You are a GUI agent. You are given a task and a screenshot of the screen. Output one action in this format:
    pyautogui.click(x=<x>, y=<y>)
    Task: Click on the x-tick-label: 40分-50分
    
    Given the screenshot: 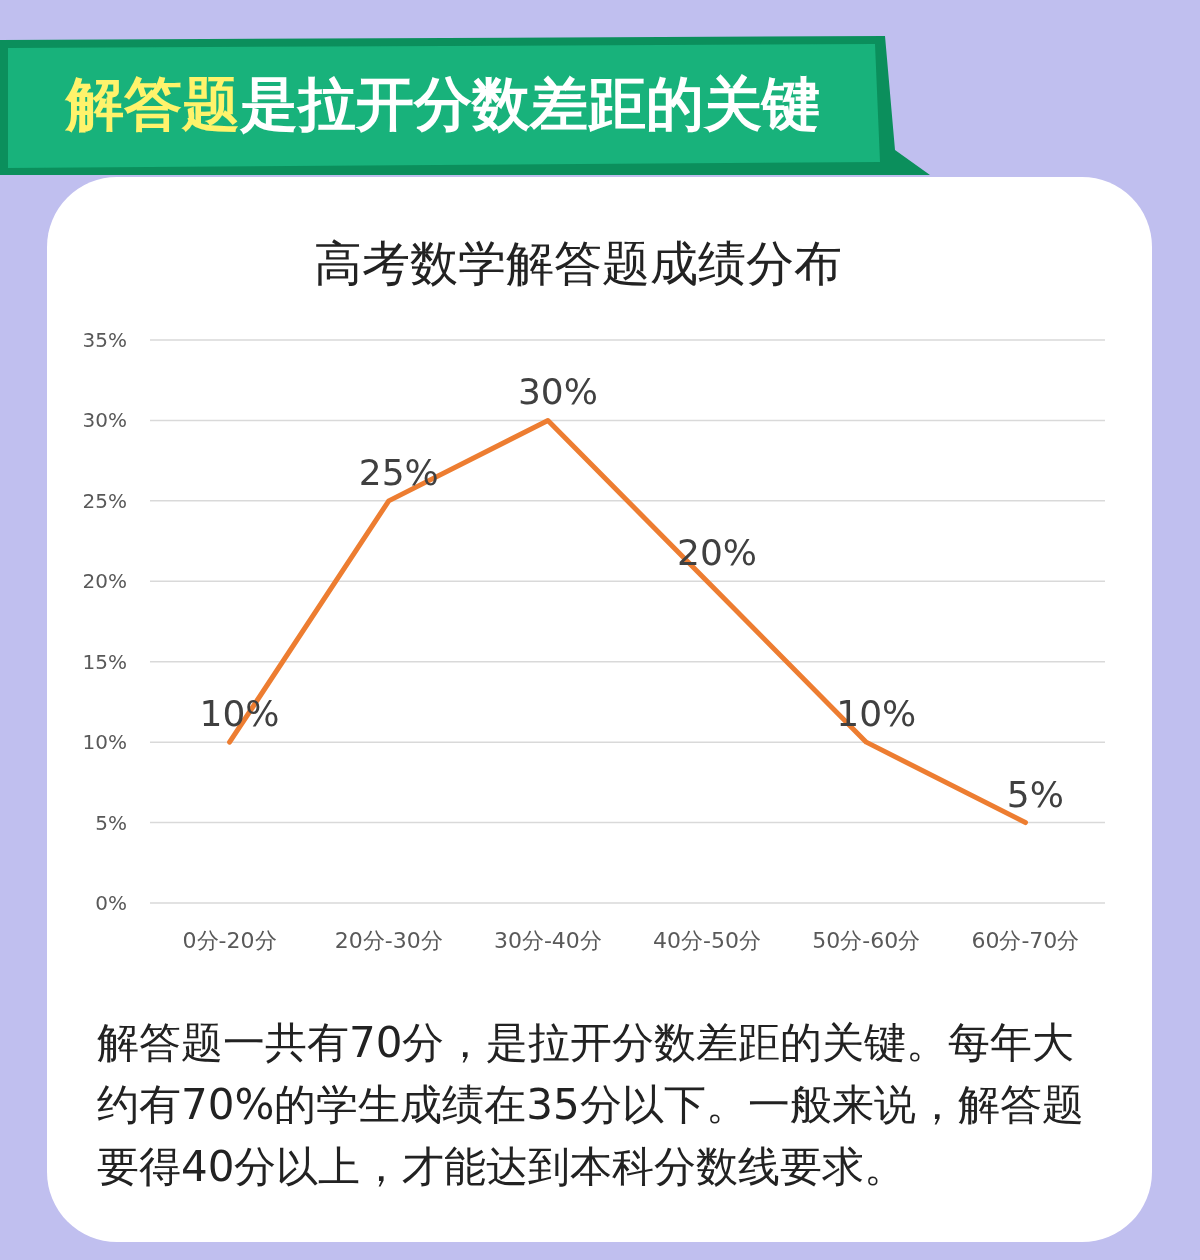 What is the action you would take?
    pyautogui.click(x=707, y=940)
    